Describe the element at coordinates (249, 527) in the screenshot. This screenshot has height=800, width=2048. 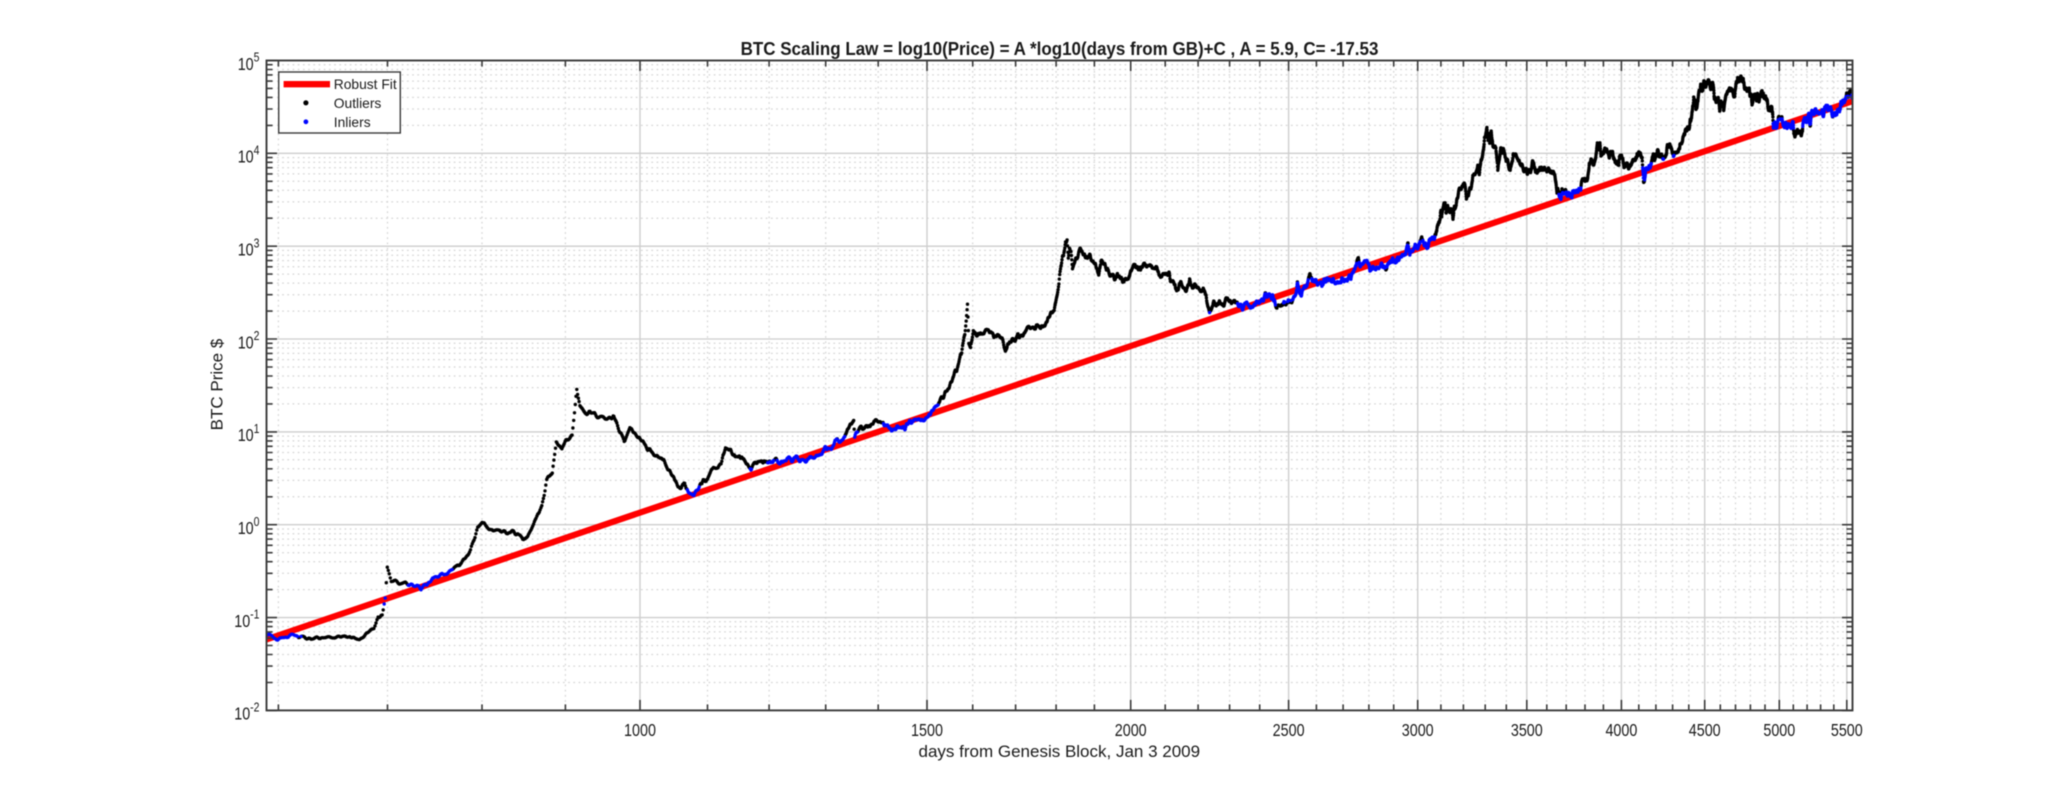
I see `svg-text: 10⁰` at that location.